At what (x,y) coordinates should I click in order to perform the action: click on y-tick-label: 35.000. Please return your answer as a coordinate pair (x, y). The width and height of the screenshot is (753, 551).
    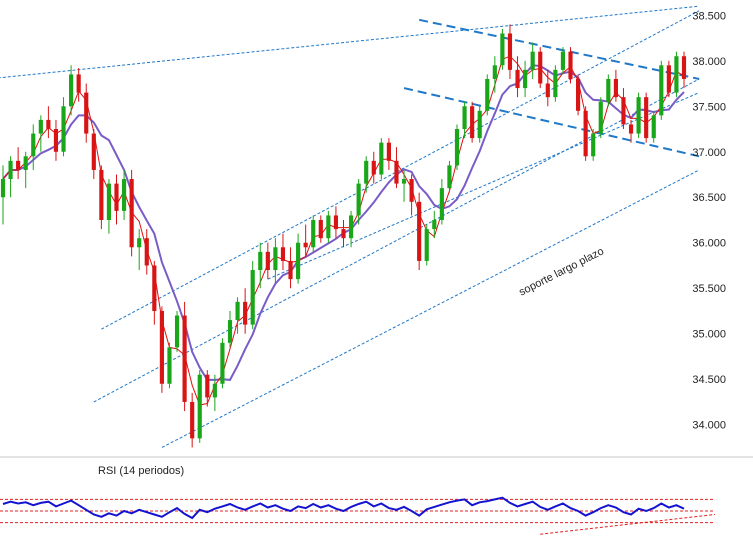
    Looking at the image, I should click on (709, 335).